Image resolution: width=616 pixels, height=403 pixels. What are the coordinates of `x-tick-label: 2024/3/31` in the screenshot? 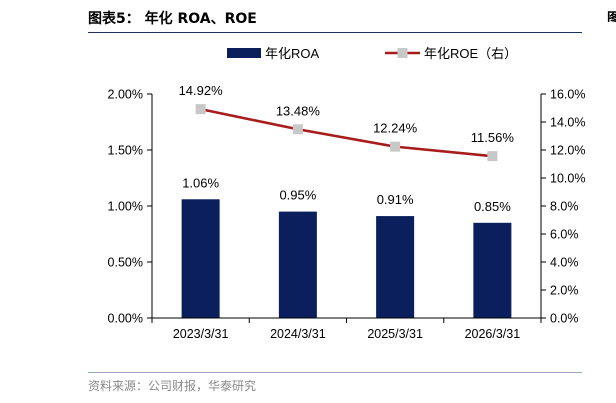 It's located at (298, 334).